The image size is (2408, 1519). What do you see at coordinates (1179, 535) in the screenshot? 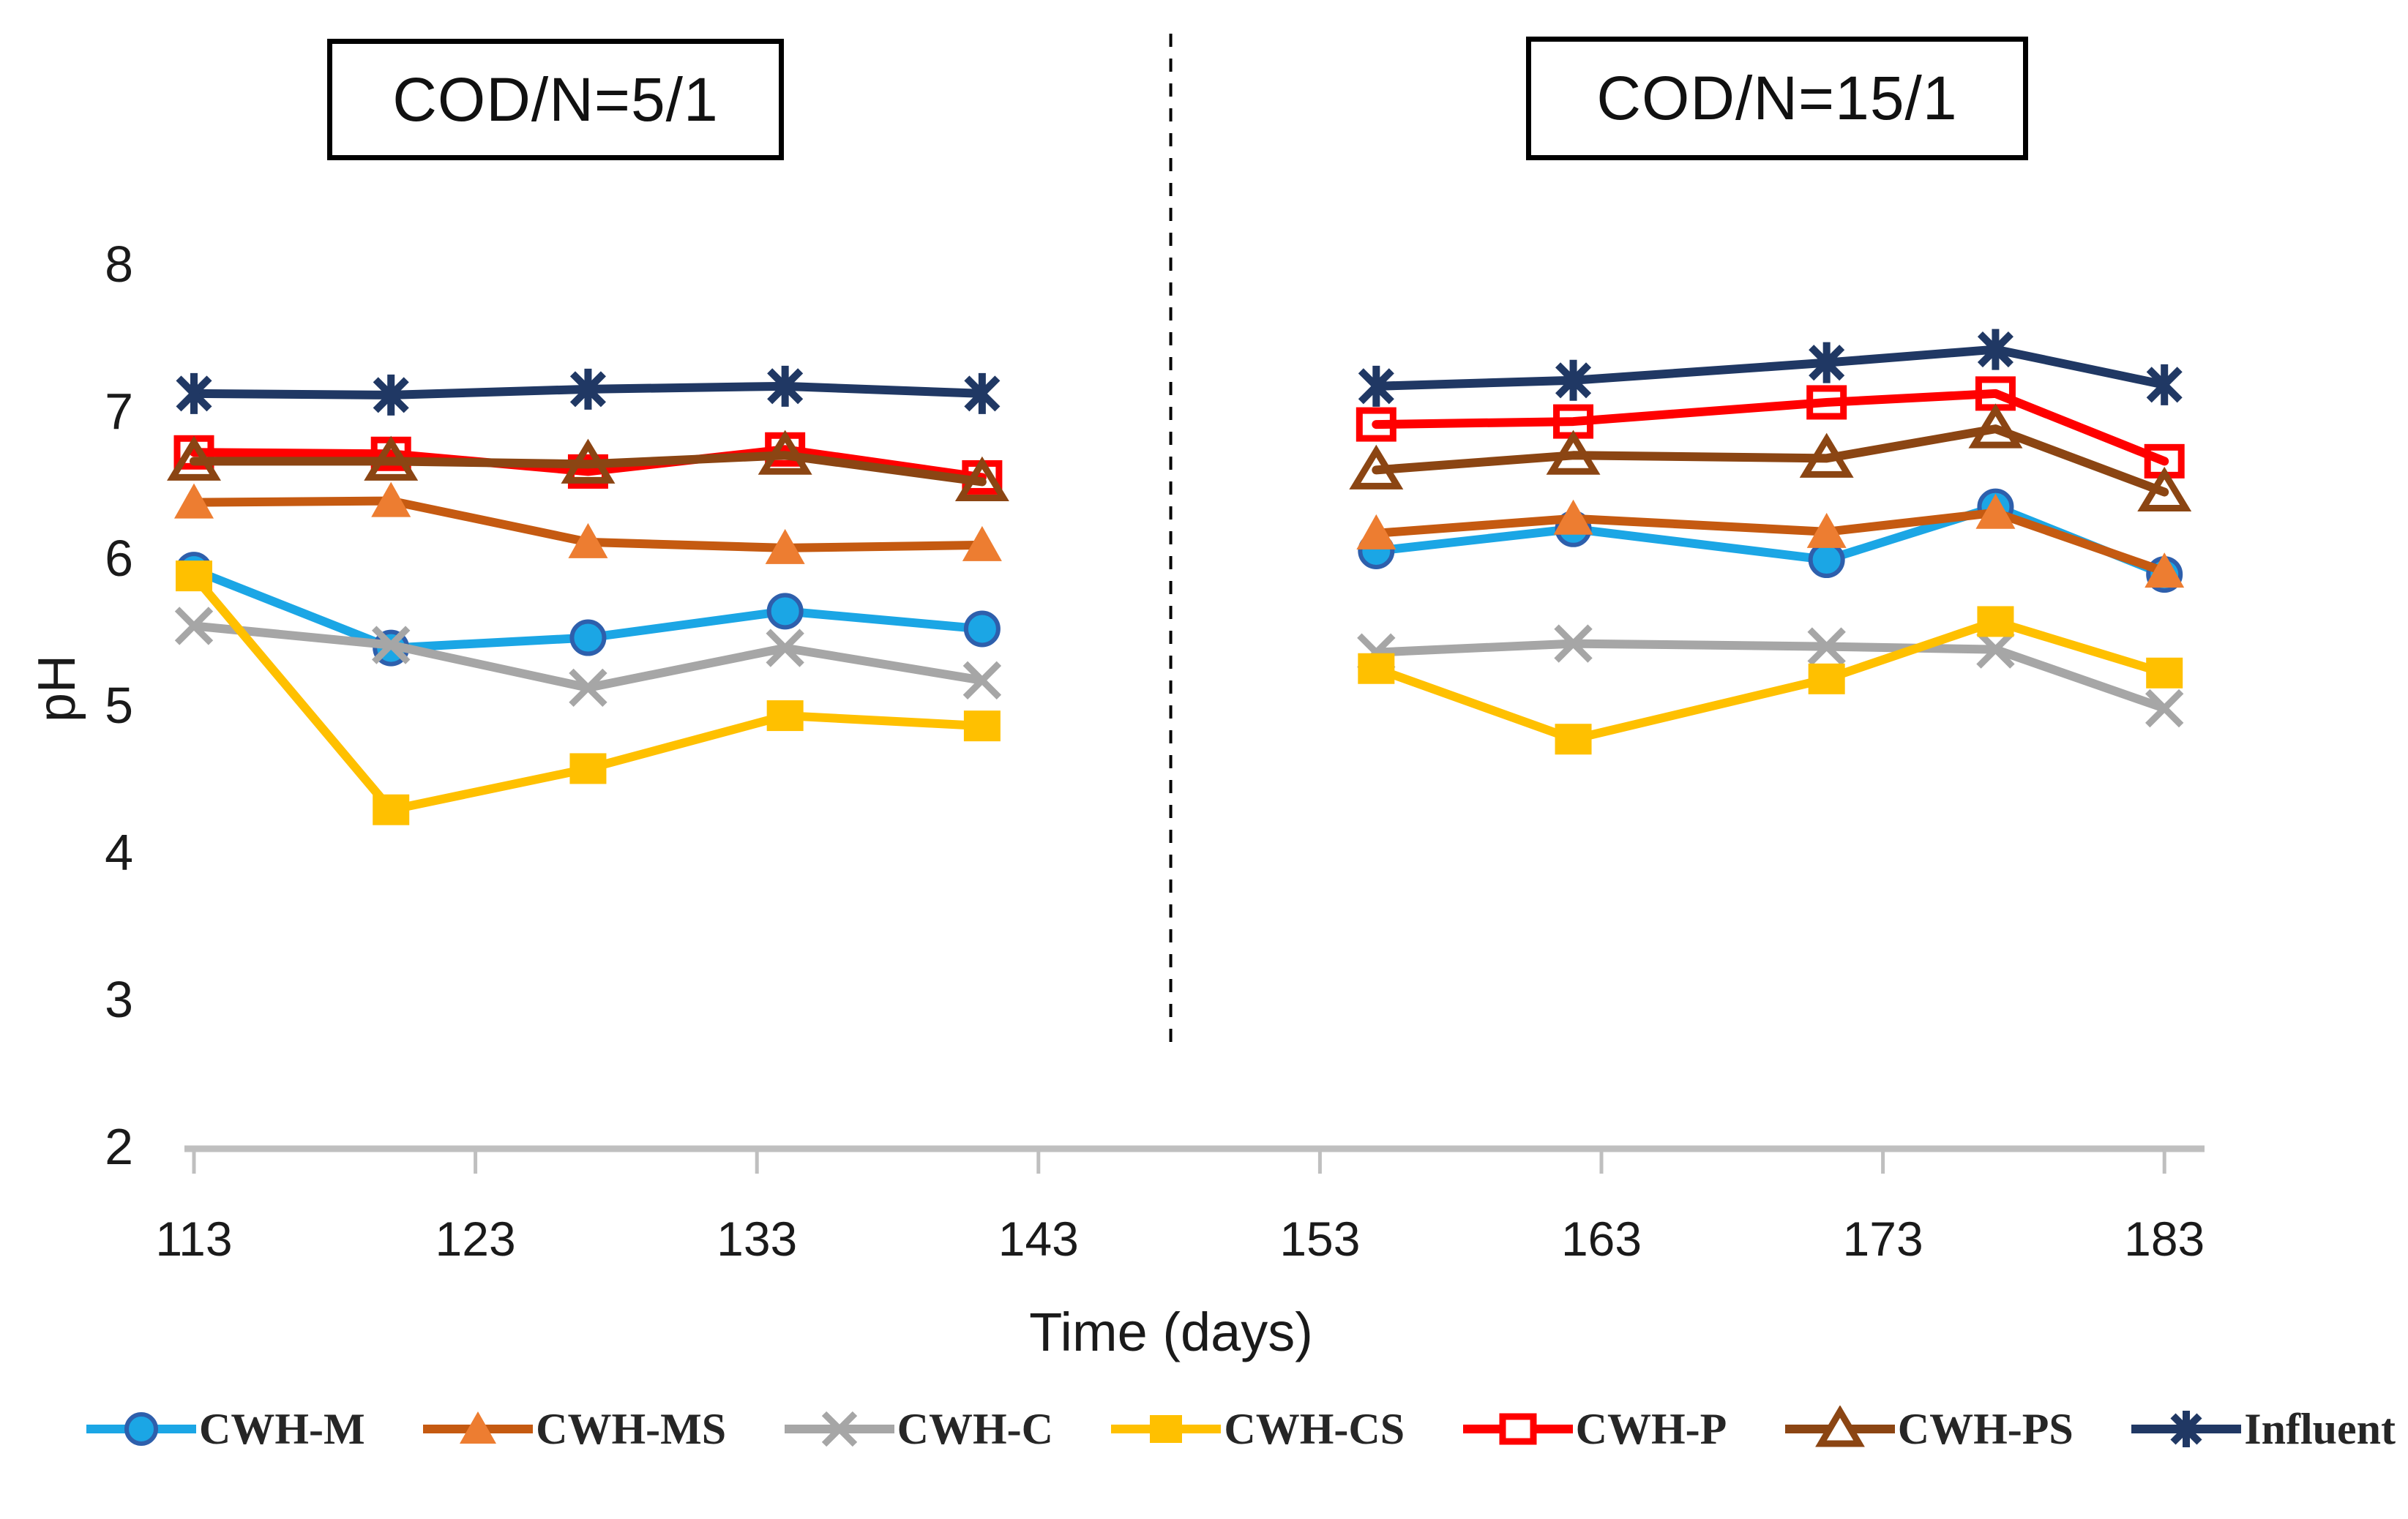
I see `series-cwh-ms` at bounding box center [1179, 535].